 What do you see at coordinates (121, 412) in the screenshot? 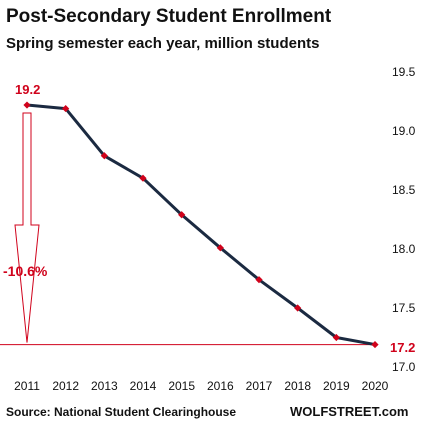
I see `source-note: Source: National Student Clearinghouse` at bounding box center [121, 412].